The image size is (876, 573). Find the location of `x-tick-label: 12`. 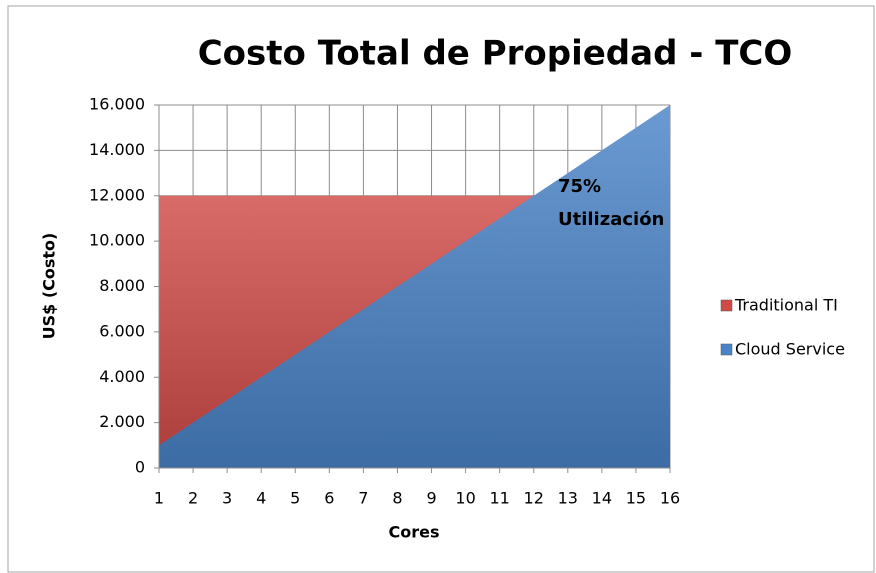

x-tick-label: 12 is located at coordinates (534, 498).